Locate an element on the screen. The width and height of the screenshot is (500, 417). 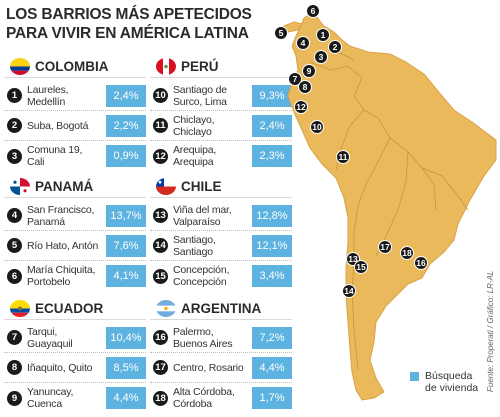
neighborhood-row: 12 Arequipa, Arequipa 2,3% is located at coordinates (221, 156).